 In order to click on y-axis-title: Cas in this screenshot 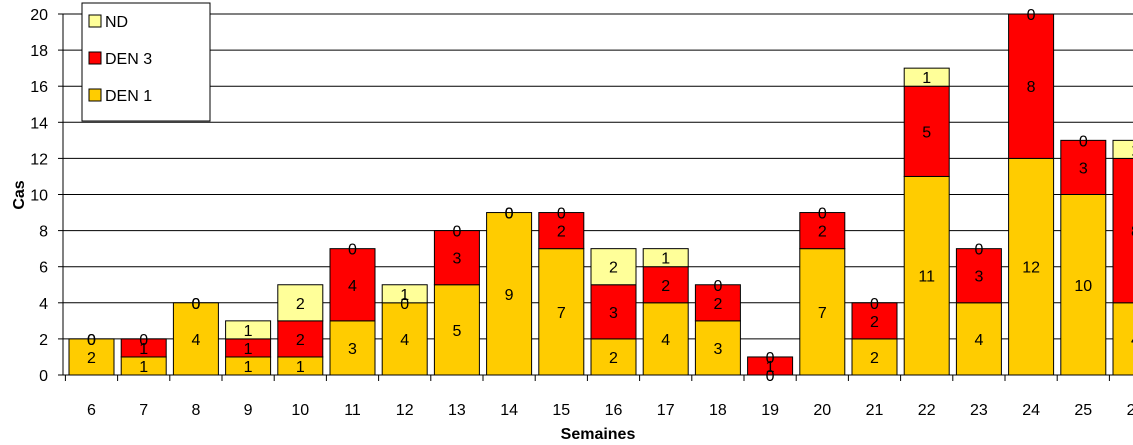, I will do `click(19, 194)`.